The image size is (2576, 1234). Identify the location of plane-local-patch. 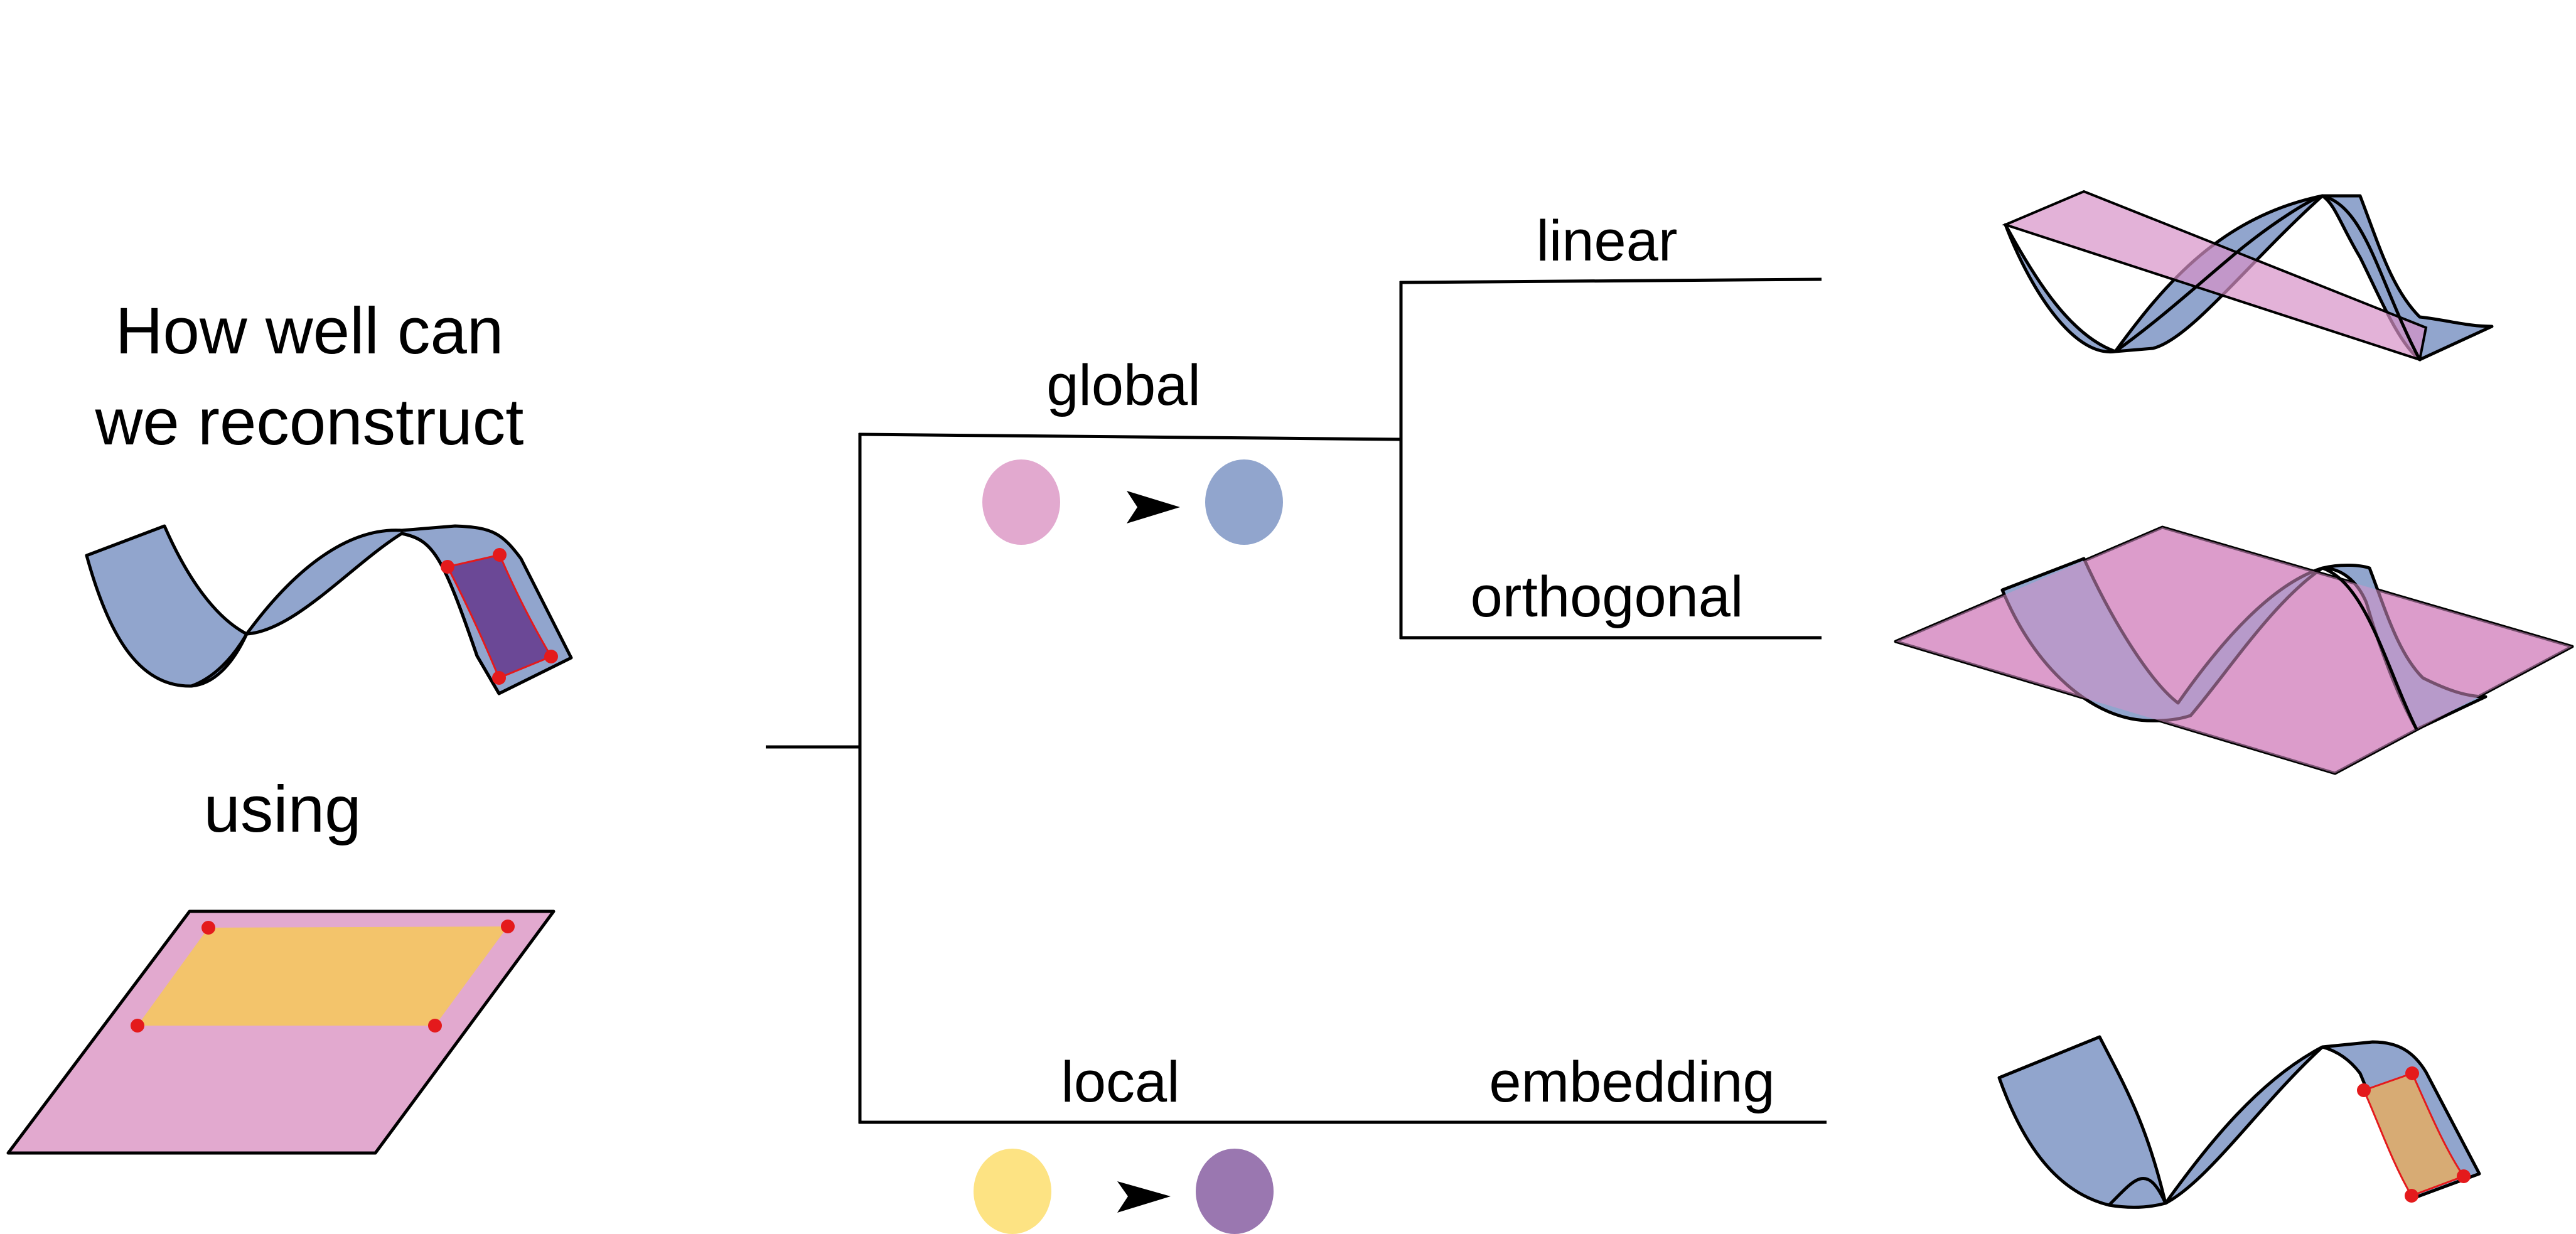
(322, 976).